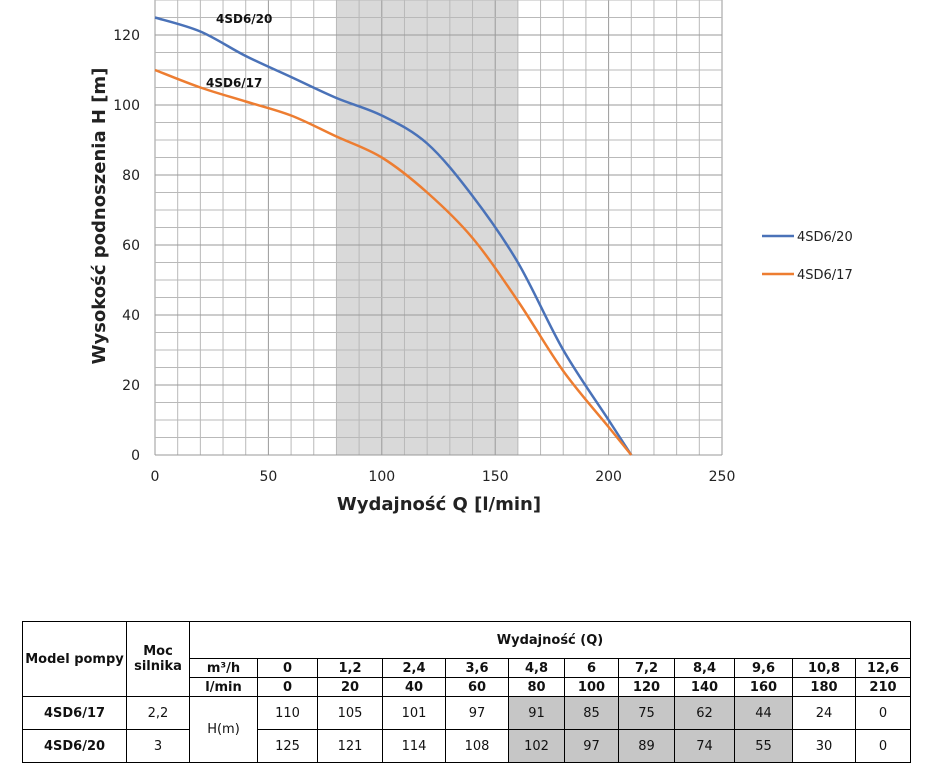  I want to click on model-header: Model pompy, so click(74, 659).